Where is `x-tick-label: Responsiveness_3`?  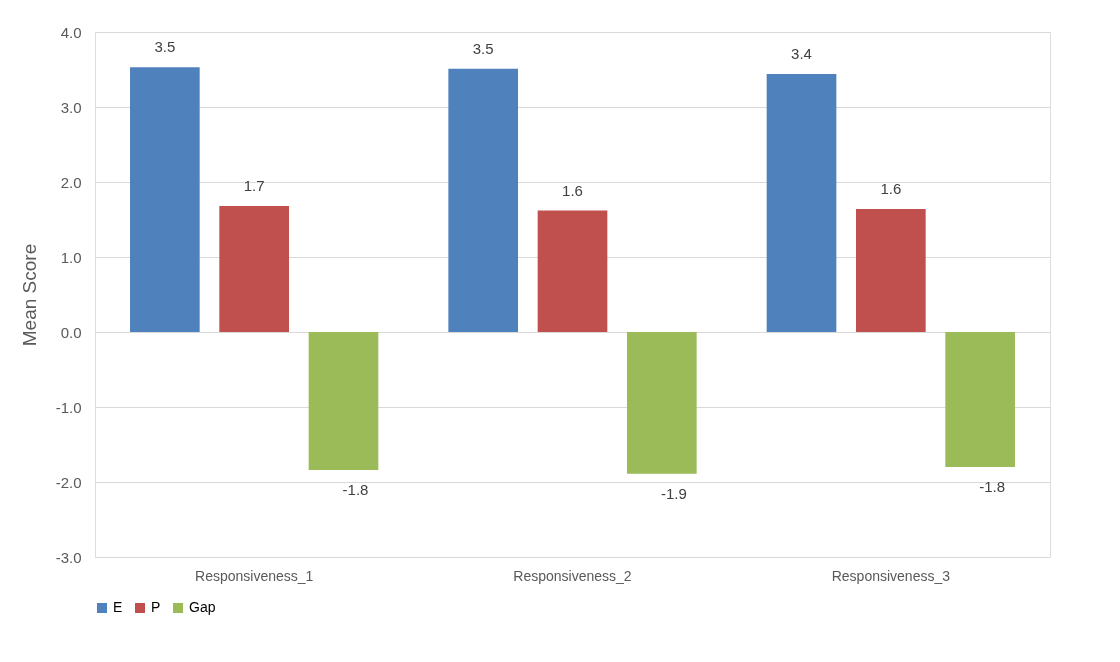
x-tick-label: Responsiveness_3 is located at coordinates (891, 575).